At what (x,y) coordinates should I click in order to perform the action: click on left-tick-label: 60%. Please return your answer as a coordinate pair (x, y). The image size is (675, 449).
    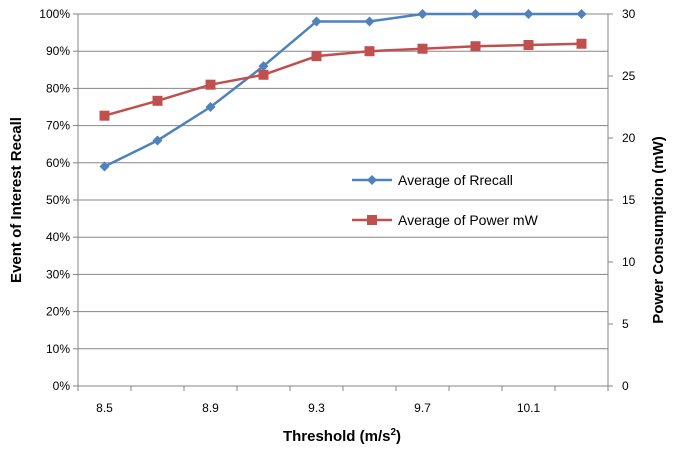
    Looking at the image, I should click on (58, 163).